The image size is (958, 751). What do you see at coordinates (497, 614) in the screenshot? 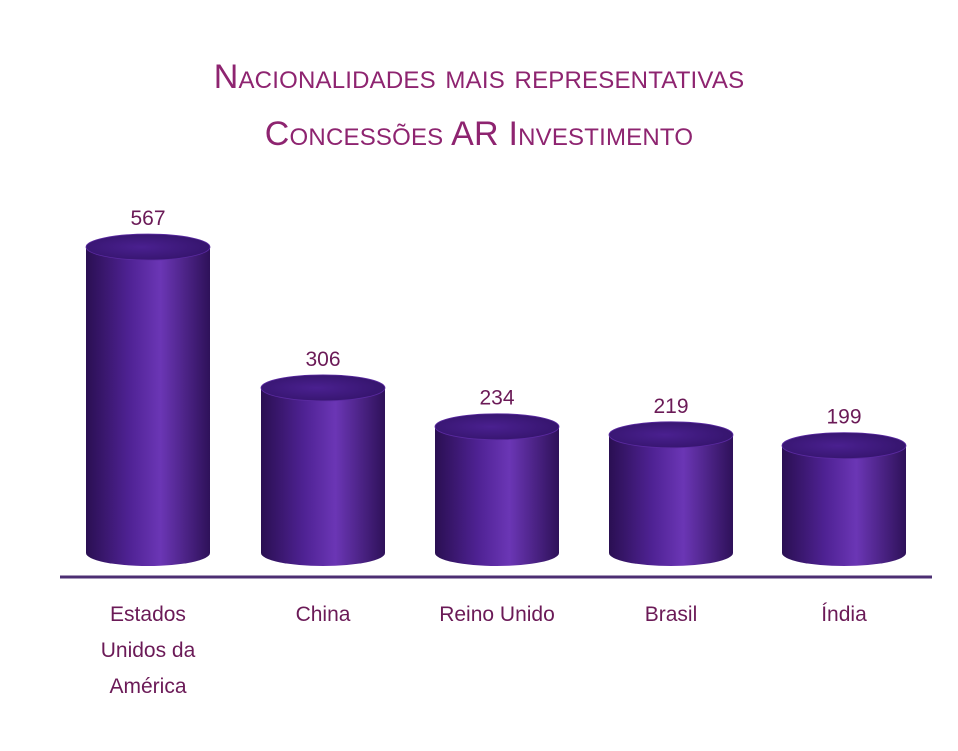
I see `category-label-2: Reino Unido` at bounding box center [497, 614].